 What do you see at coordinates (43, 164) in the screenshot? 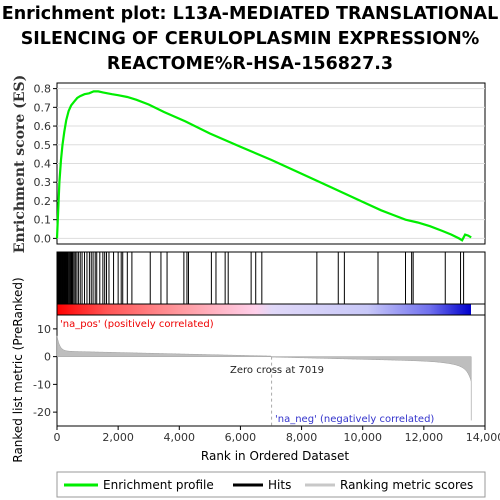
I see `es-tick-label: 0.4` at bounding box center [43, 164].